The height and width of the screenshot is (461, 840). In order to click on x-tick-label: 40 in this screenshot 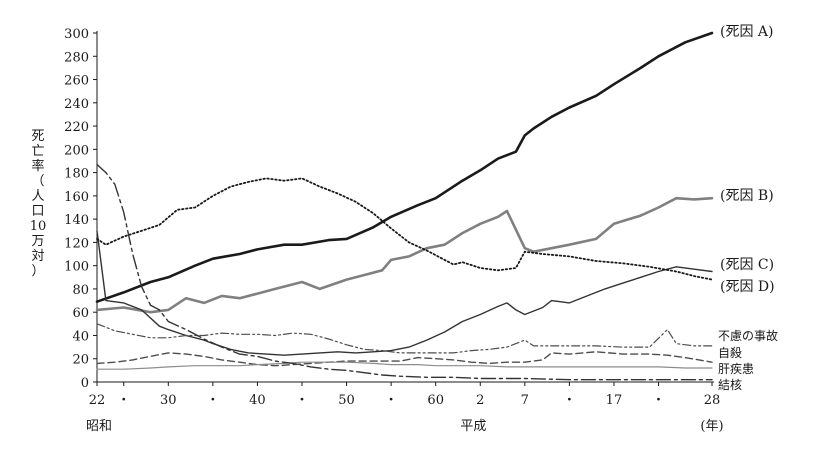, I will do `click(257, 400)`.